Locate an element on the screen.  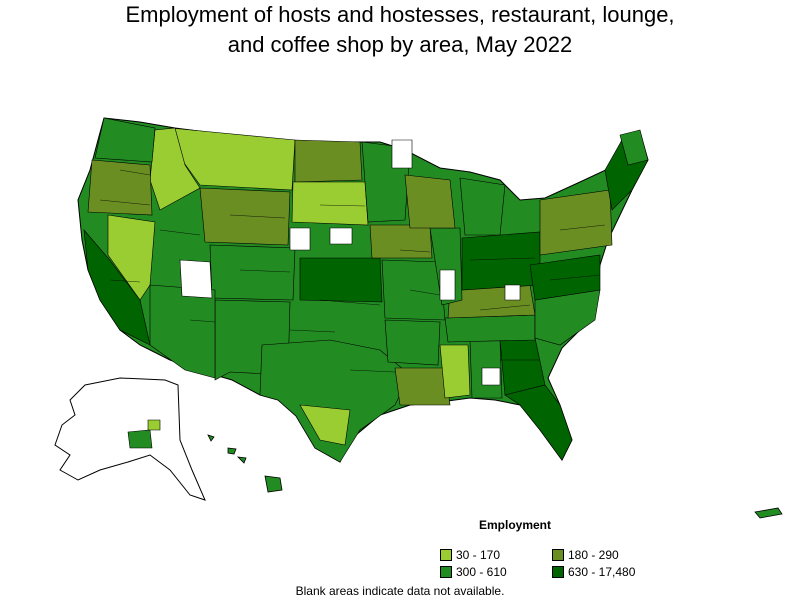
region-arkansas is located at coordinates (412, 342).